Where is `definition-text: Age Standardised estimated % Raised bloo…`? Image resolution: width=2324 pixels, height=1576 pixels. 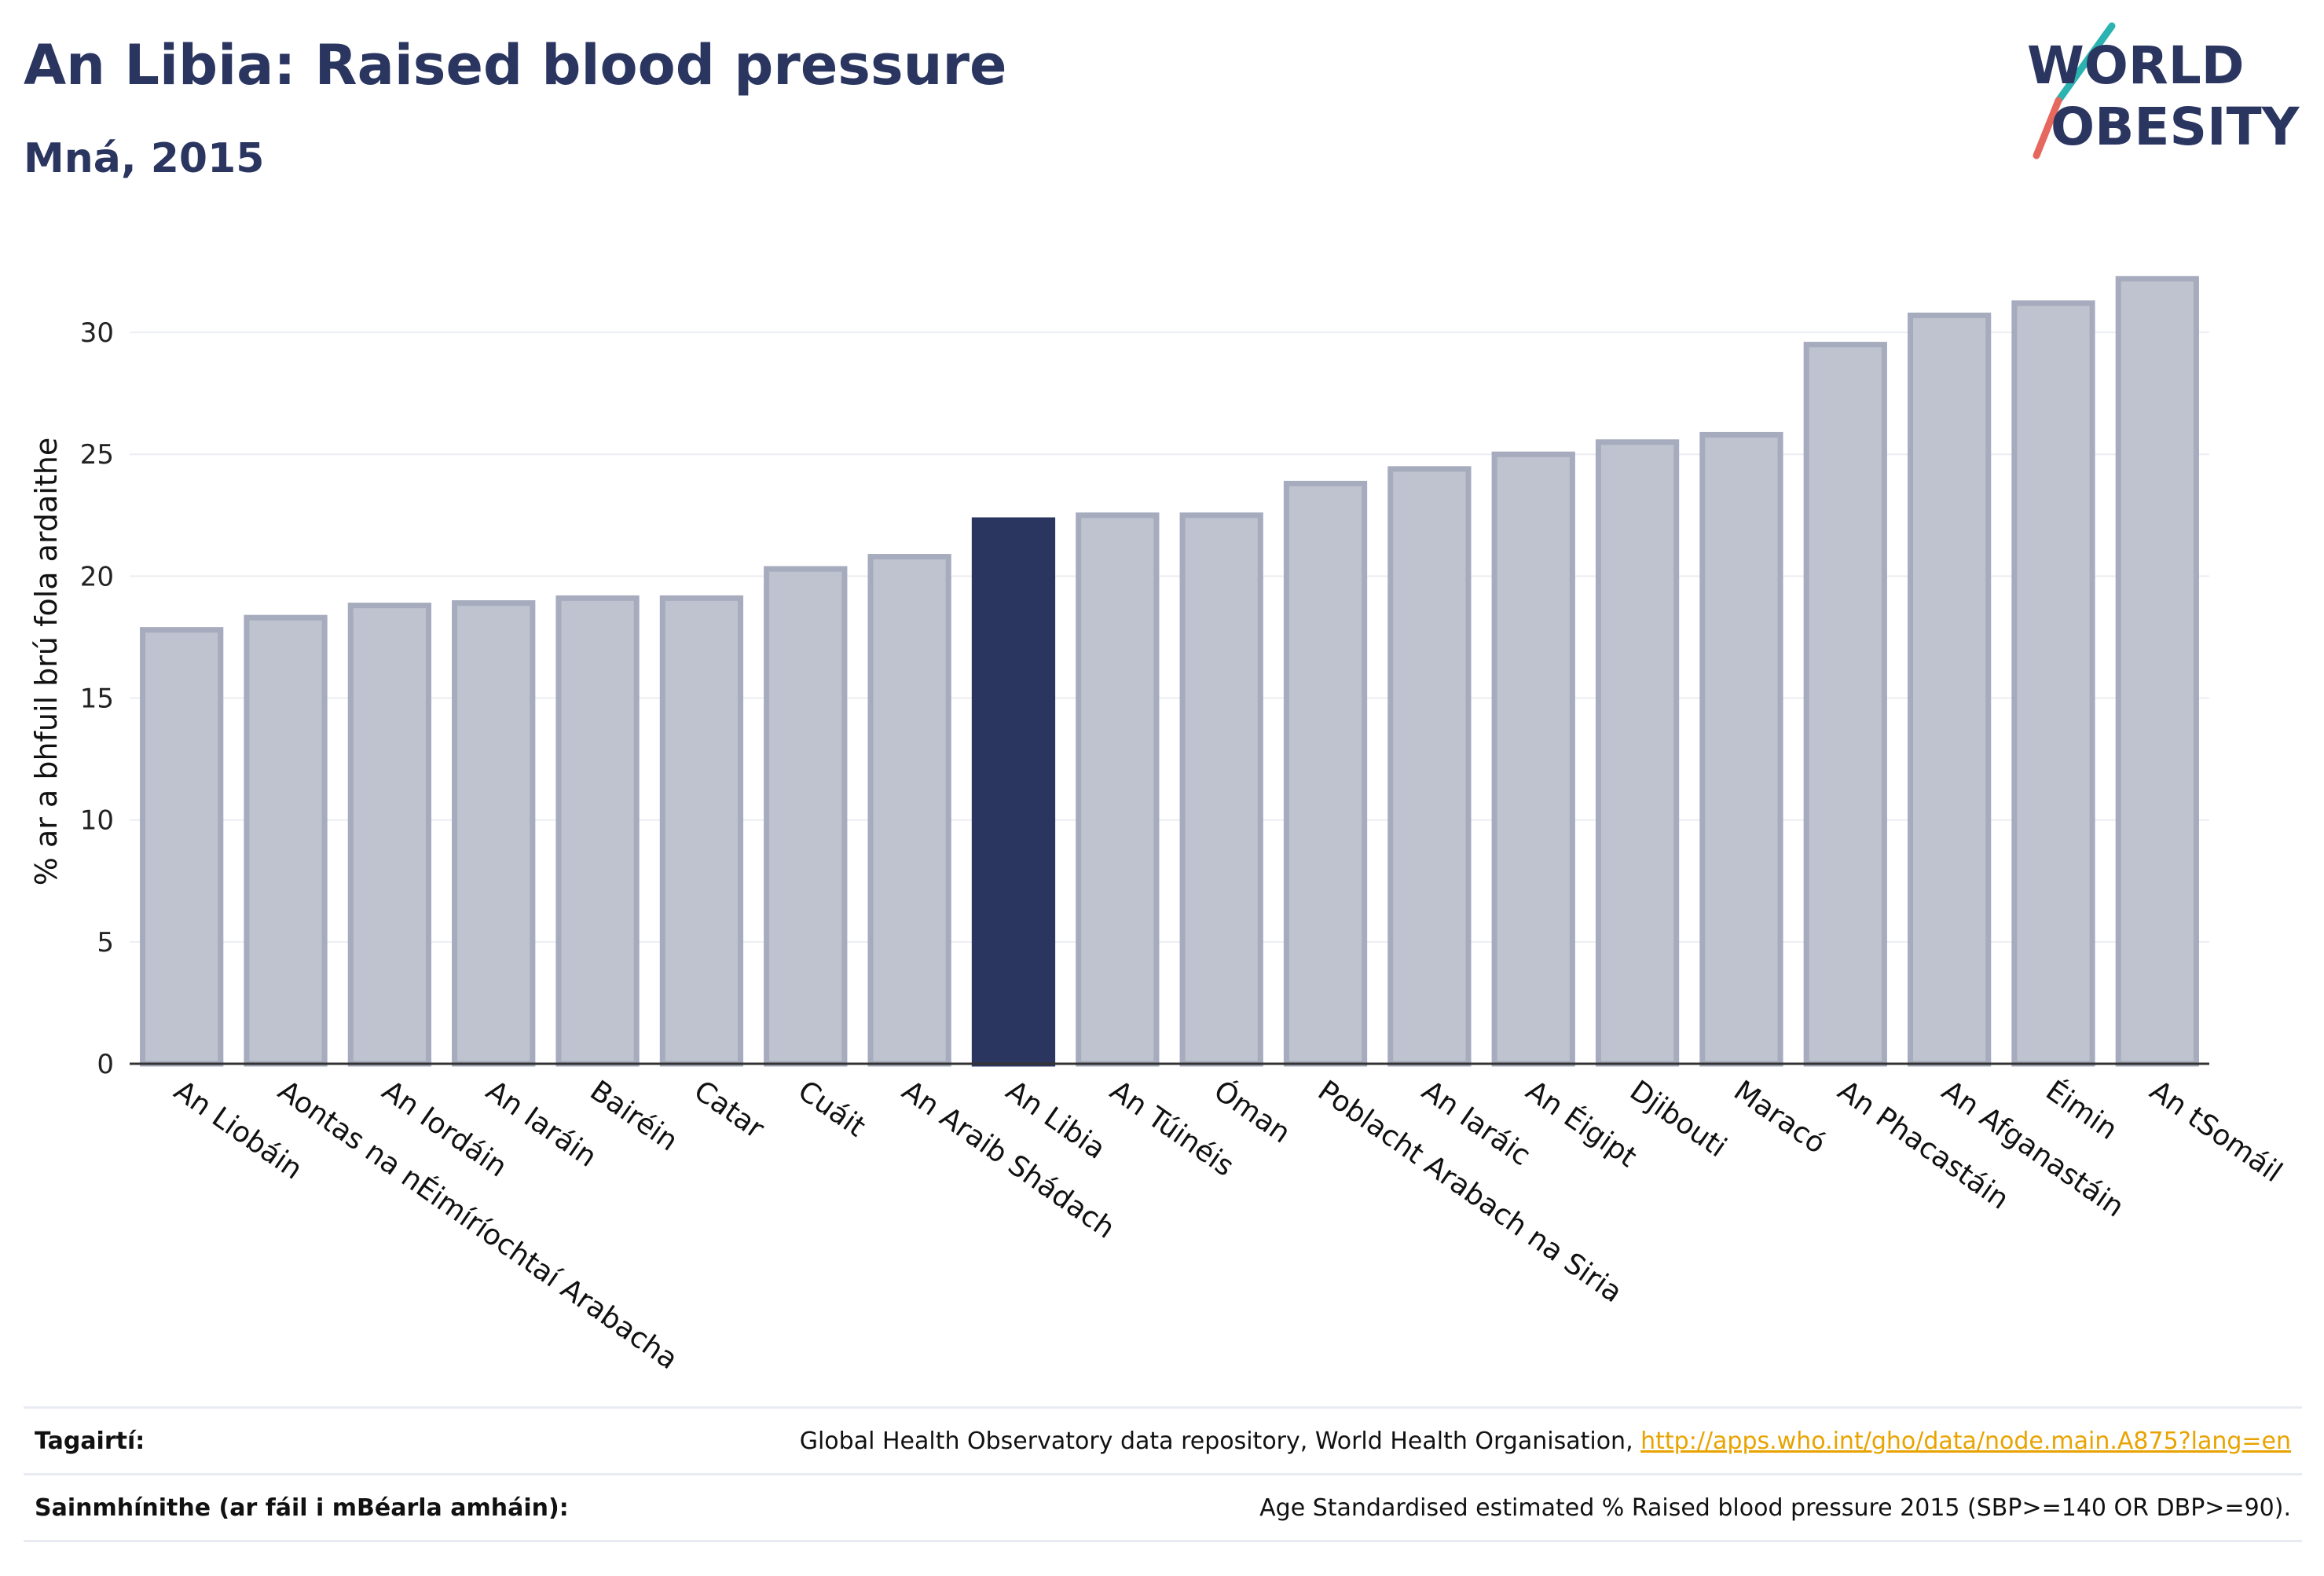
definition-text: Age Standardised estimated % Raised bloo… is located at coordinates (1775, 1508).